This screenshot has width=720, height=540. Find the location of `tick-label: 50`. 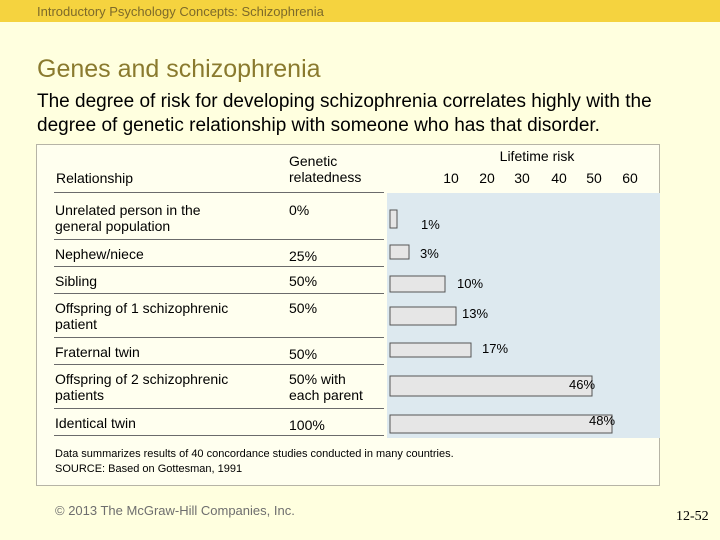

tick-label: 50 is located at coordinates (594, 178).